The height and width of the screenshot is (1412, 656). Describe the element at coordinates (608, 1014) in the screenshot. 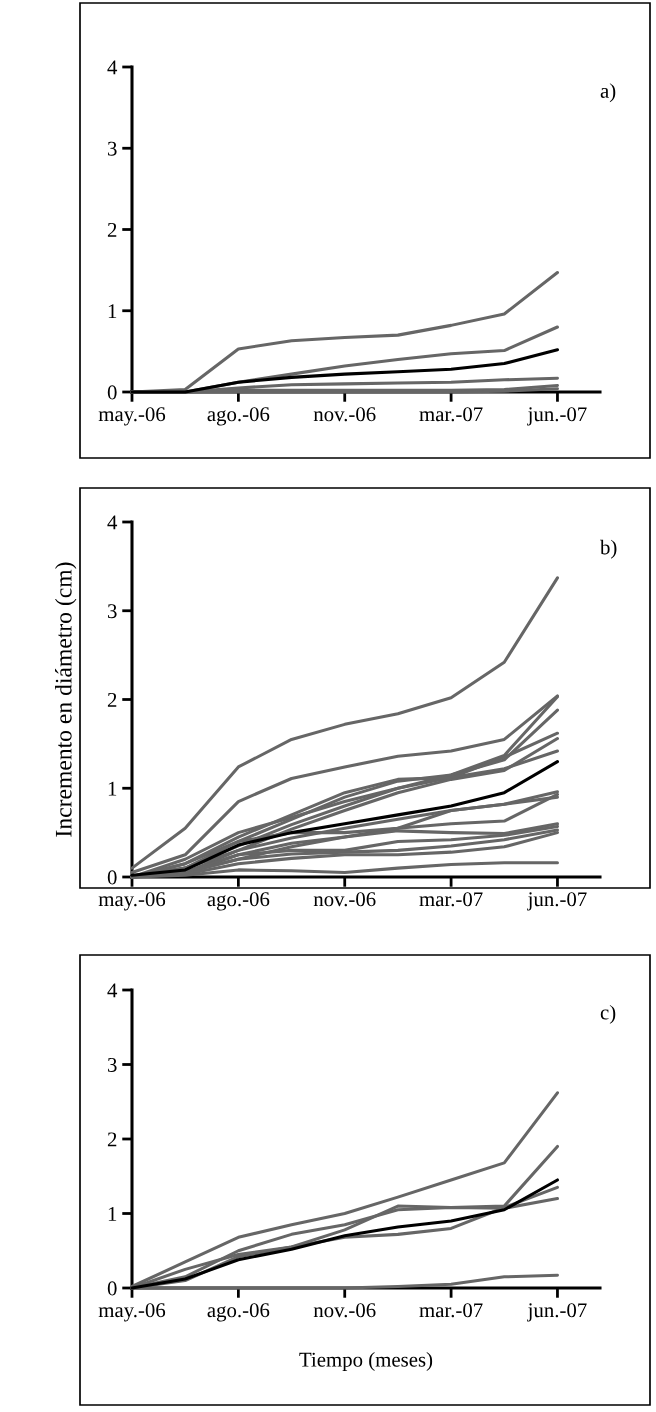

I see `text: c)` at that location.